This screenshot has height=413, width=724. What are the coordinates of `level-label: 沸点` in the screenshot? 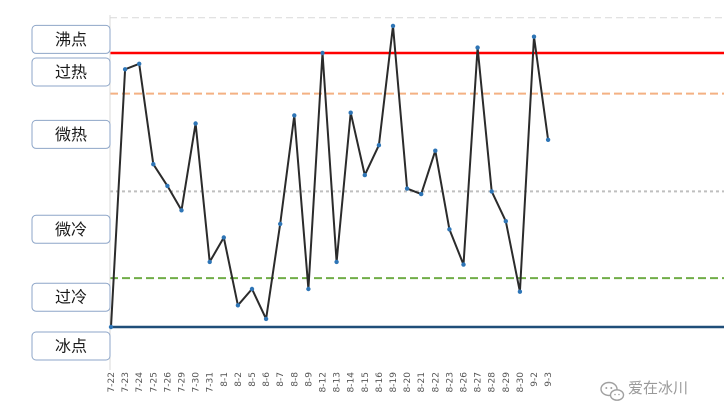 It's located at (71, 39).